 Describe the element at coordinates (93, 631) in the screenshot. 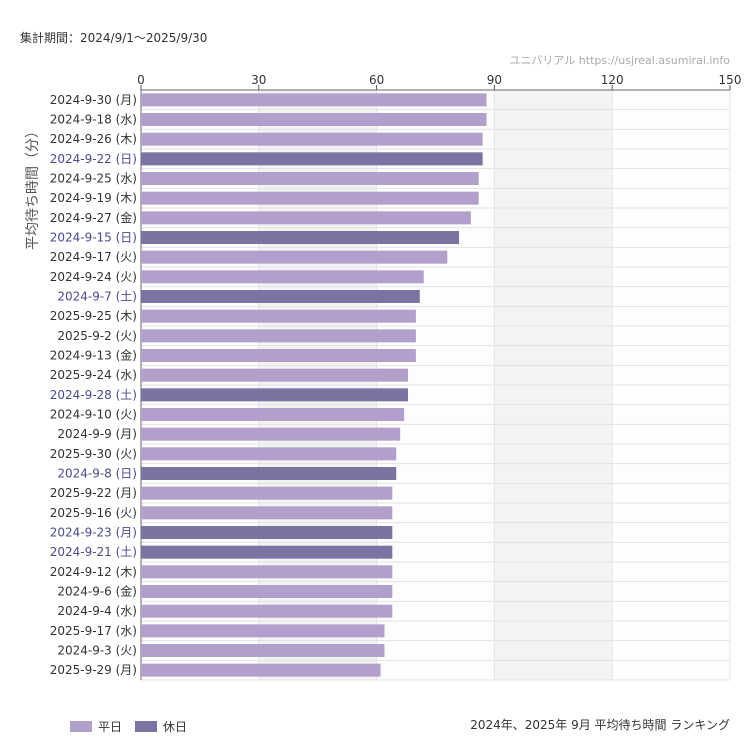

I see `y-tick-label: 2025-9-17 (水)` at that location.